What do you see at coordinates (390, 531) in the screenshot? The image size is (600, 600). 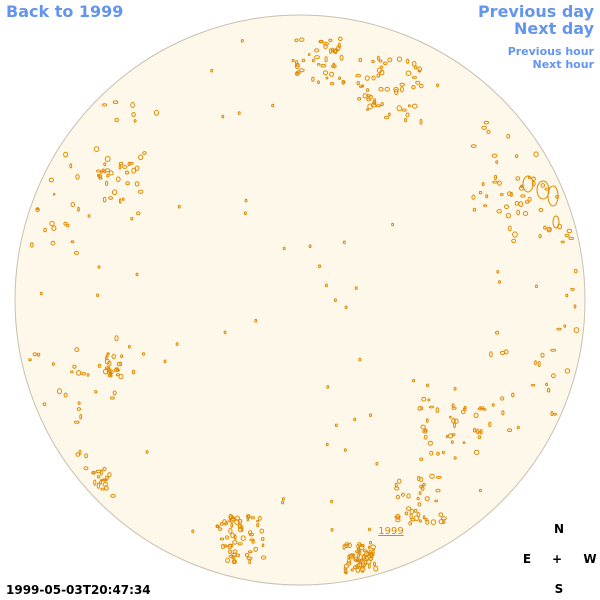 I see `year-label-link: 1999` at bounding box center [390, 531].